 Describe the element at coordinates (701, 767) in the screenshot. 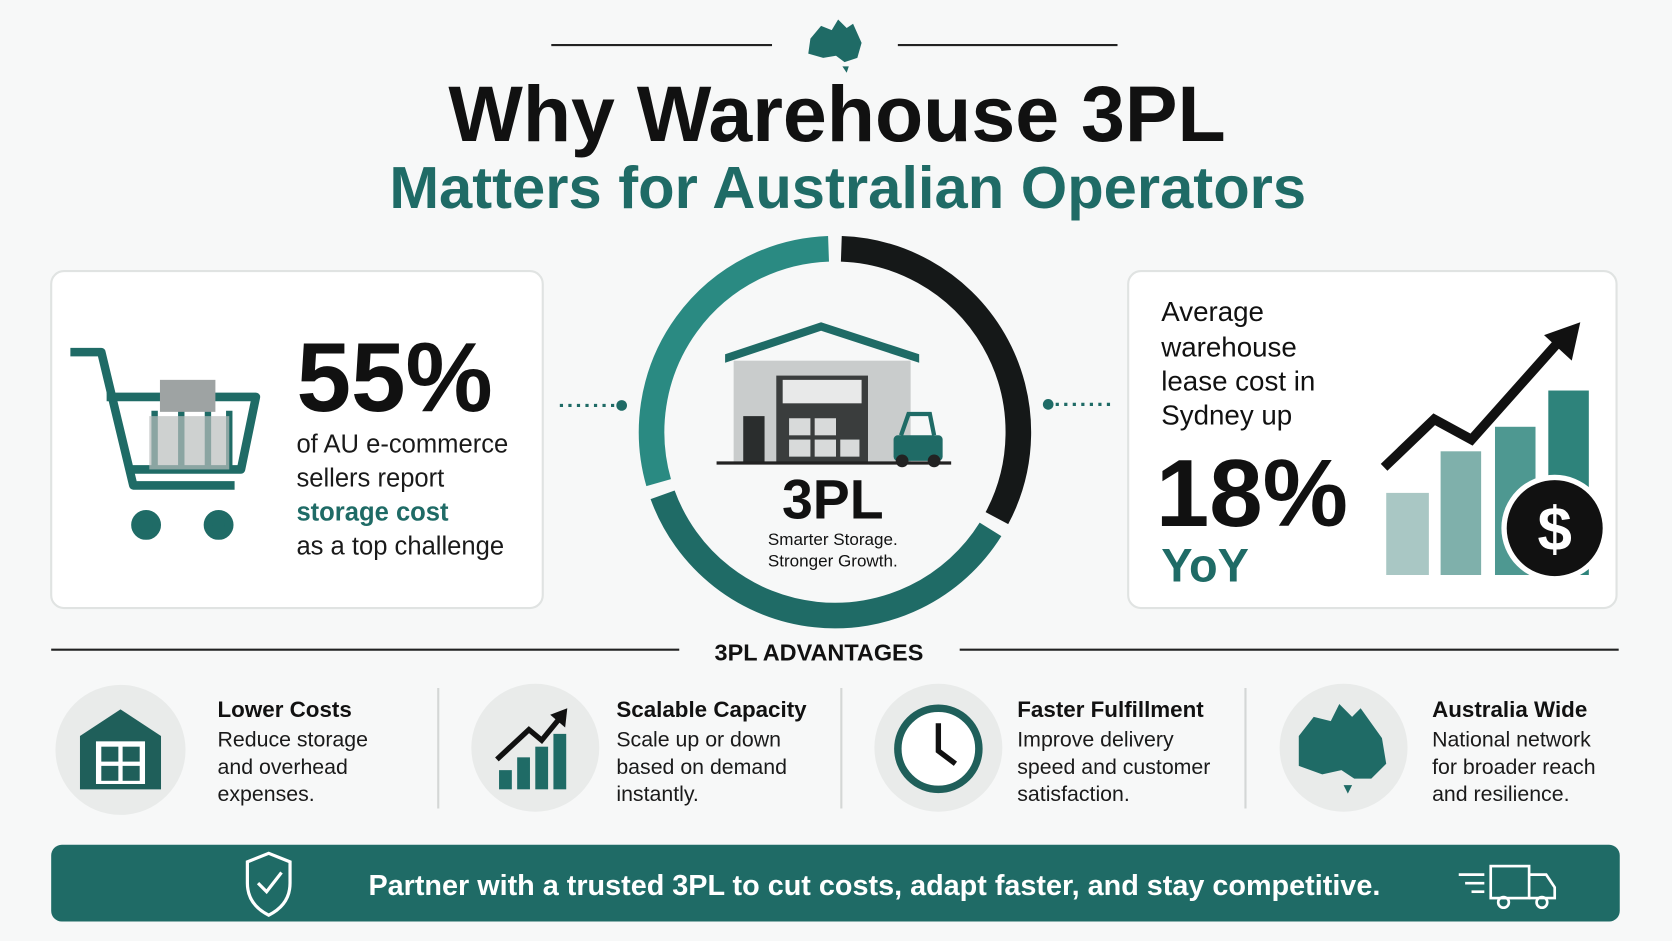

I see `advantage-description: based on demand` at that location.